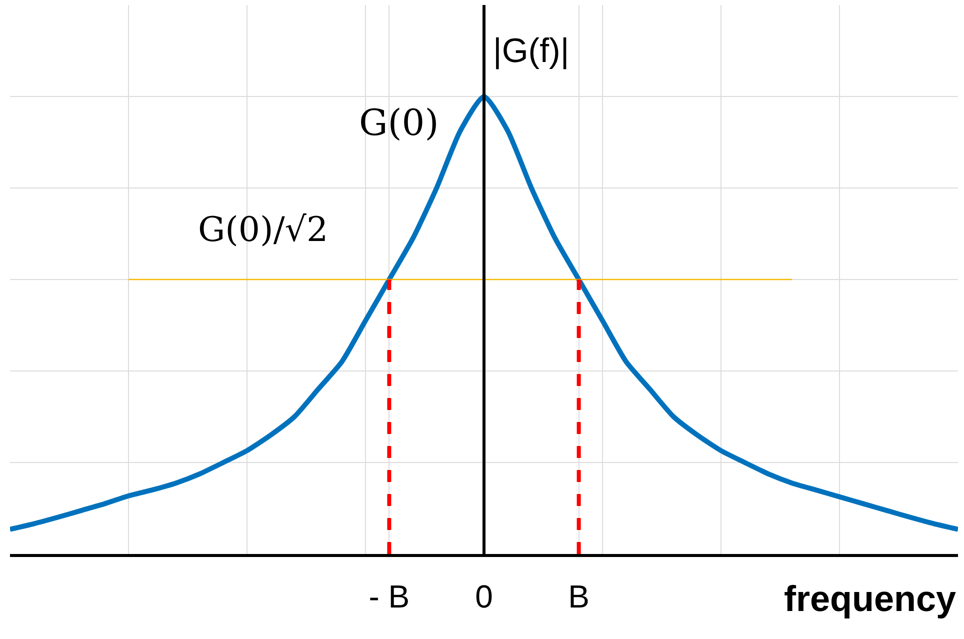 The height and width of the screenshot is (639, 964). I want to click on x-tick-label: - B, so click(389, 596).